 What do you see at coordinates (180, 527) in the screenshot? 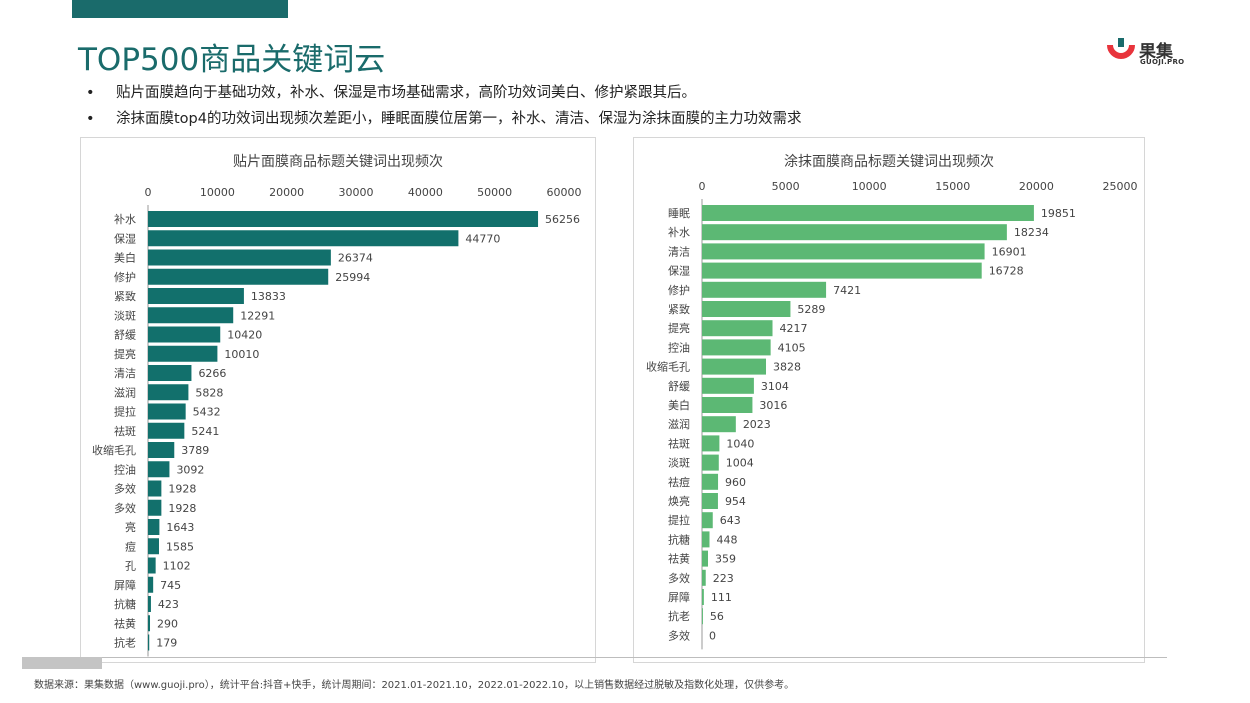
I see `data-label: 1643` at bounding box center [180, 527].